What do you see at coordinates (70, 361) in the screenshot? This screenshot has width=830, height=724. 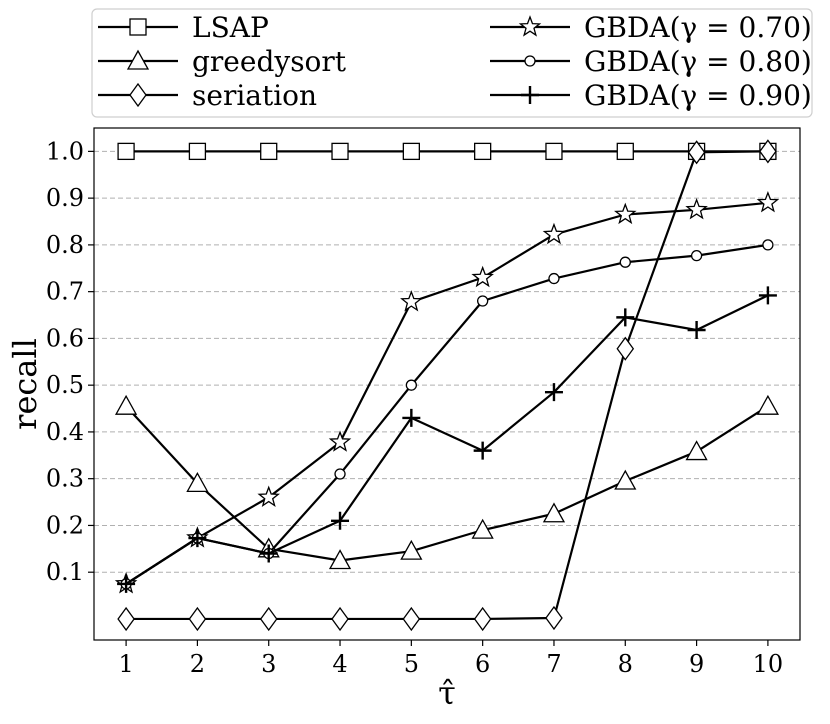 I see `y-axis: 0.1 0.2 0.3 0.4 0.5 0.6 0.7 0.8 0.9 1.0` at bounding box center [70, 361].